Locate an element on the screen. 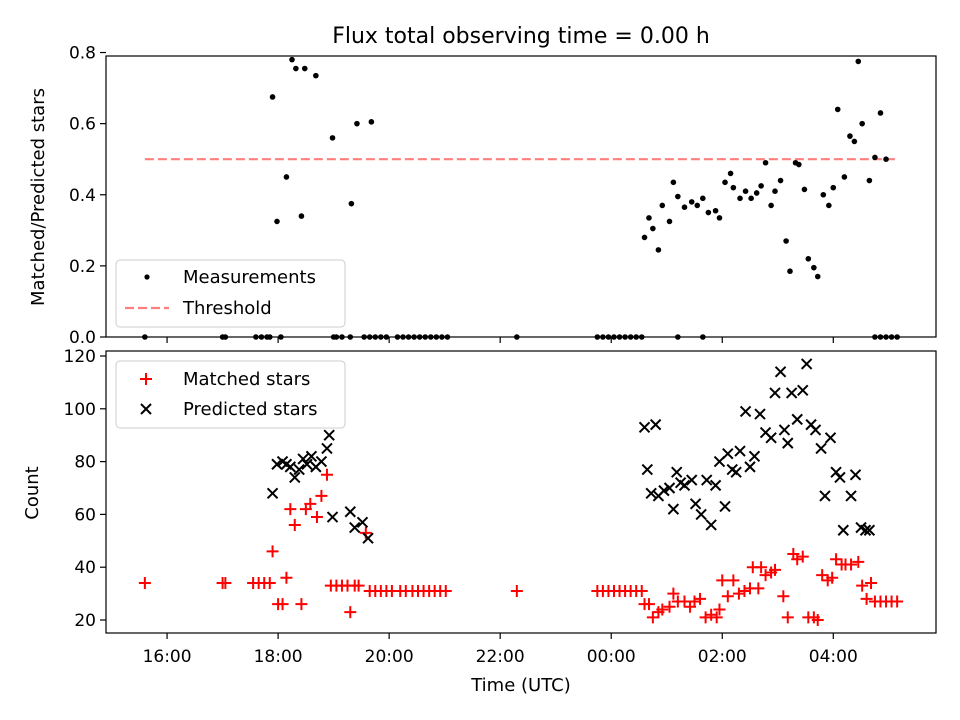 This screenshot has height=720, width=960. legend-matched-marker is located at coordinates (146, 379).